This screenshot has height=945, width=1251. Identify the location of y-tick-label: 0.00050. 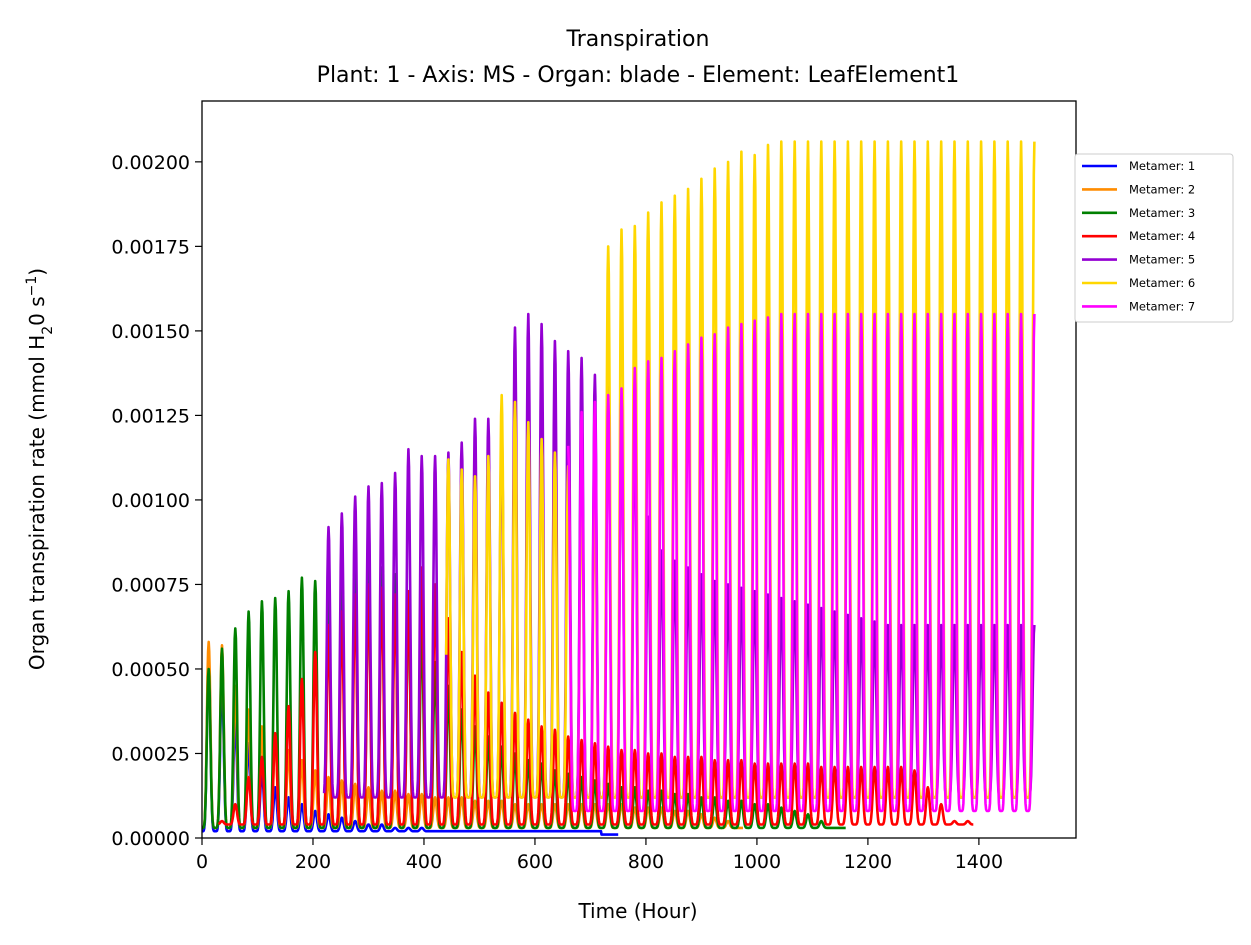
(150, 670).